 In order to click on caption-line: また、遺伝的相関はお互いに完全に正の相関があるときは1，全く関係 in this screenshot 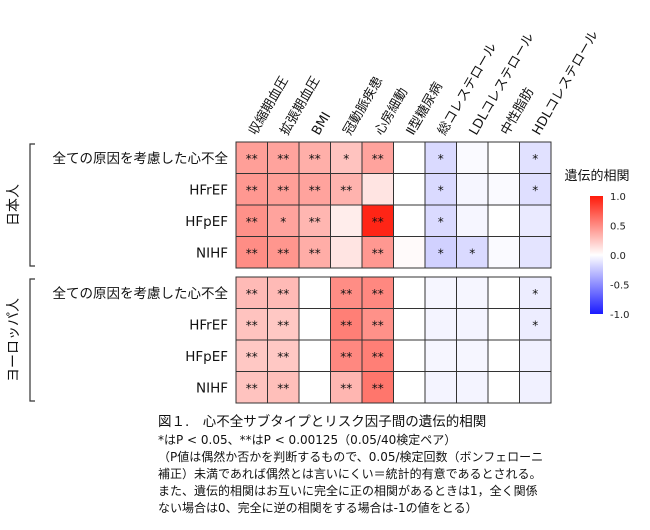, I will do `click(348, 491)`.